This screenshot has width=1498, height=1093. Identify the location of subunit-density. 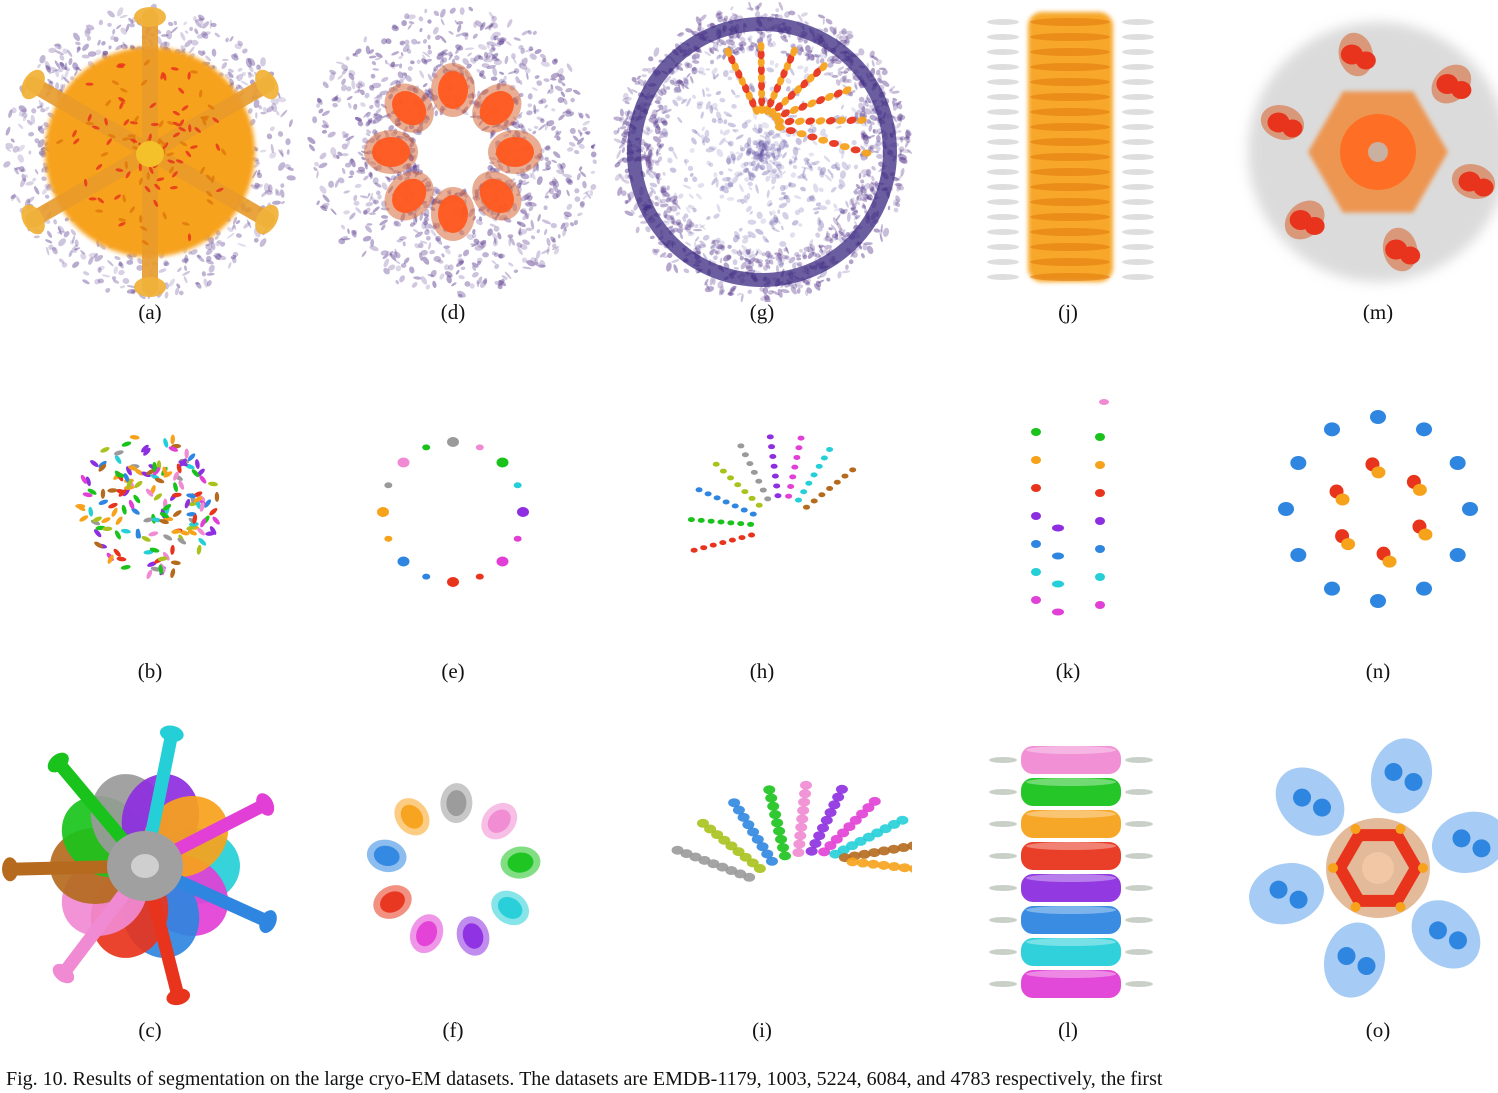
(515, 152).